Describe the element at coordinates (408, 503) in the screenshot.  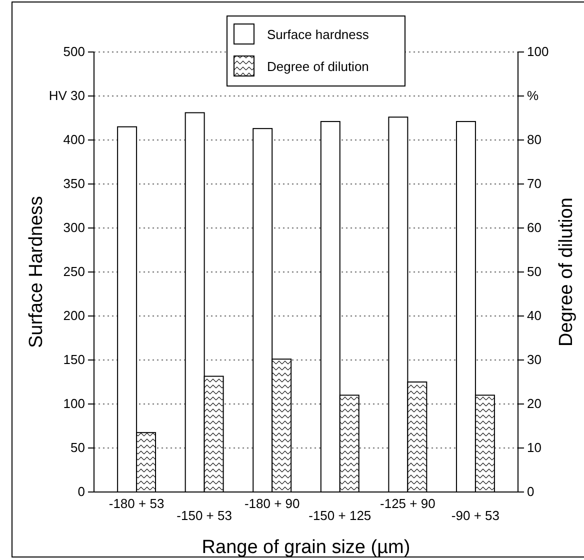
I see `x-tick-label: -125 + 90` at that location.